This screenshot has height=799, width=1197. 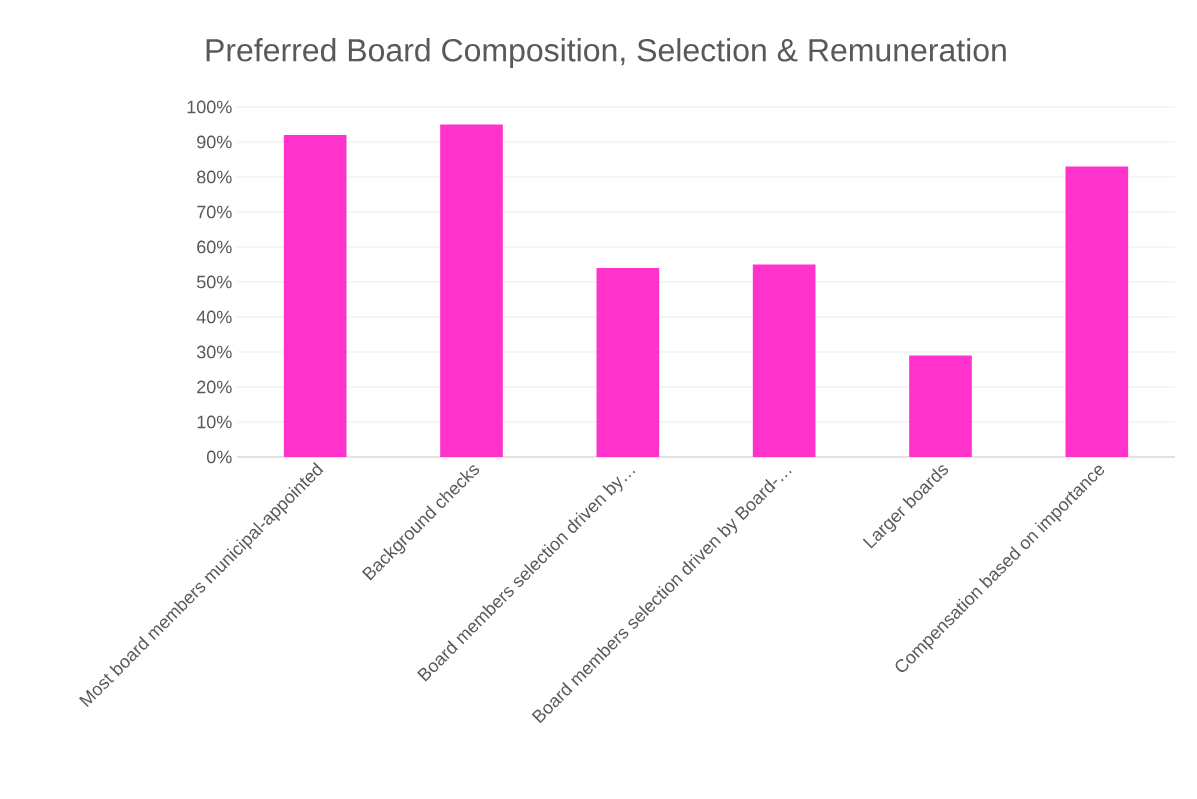 I want to click on y-tick-label: 0%, so click(x=219, y=457).